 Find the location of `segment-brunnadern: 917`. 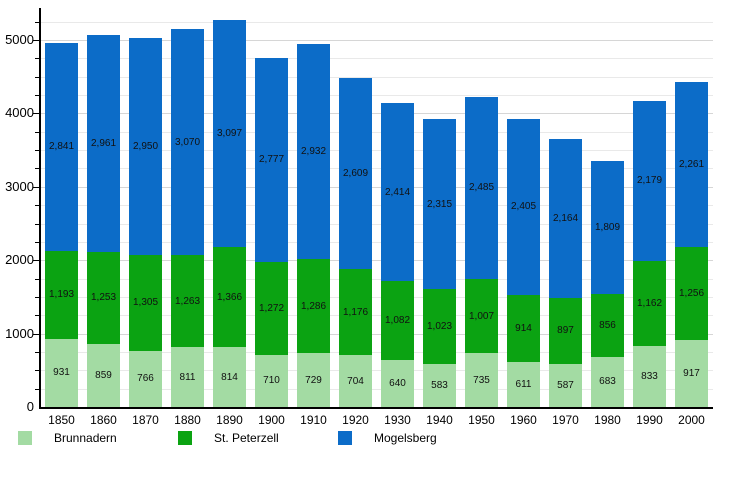

segment-brunnadern: 917 is located at coordinates (691, 373).